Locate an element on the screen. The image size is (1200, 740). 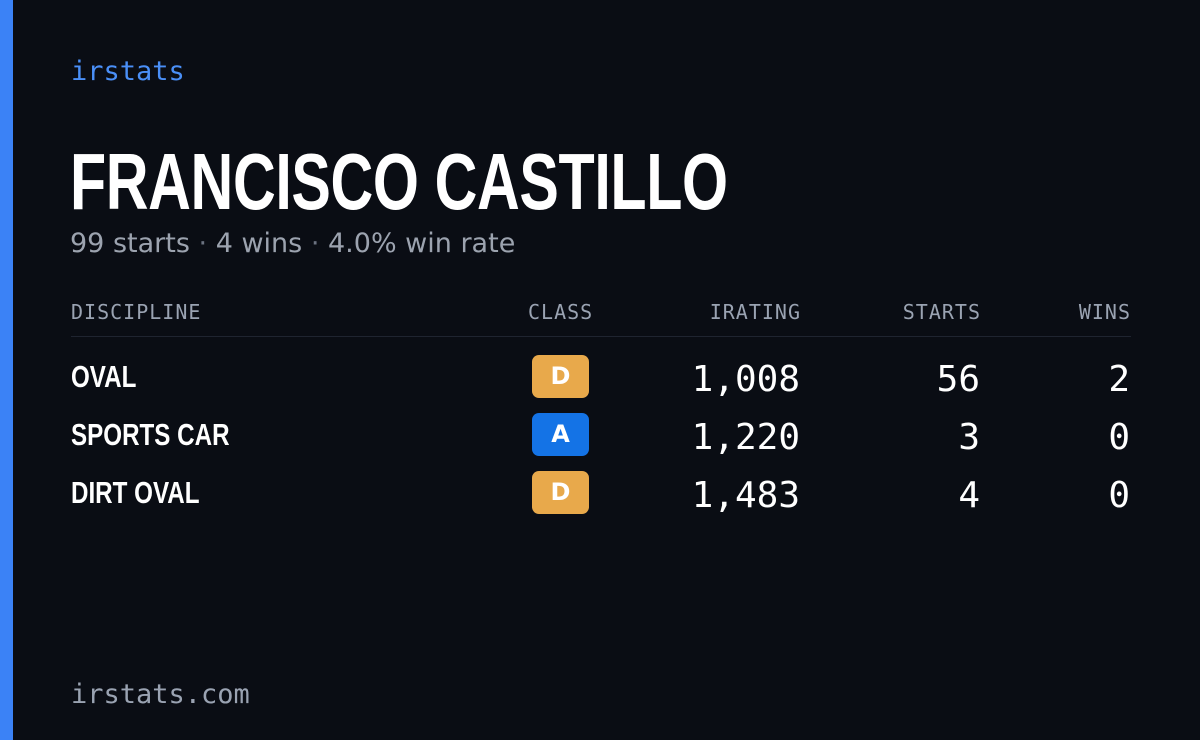
discipline-name: DIRT OVAL is located at coordinates (135, 492).